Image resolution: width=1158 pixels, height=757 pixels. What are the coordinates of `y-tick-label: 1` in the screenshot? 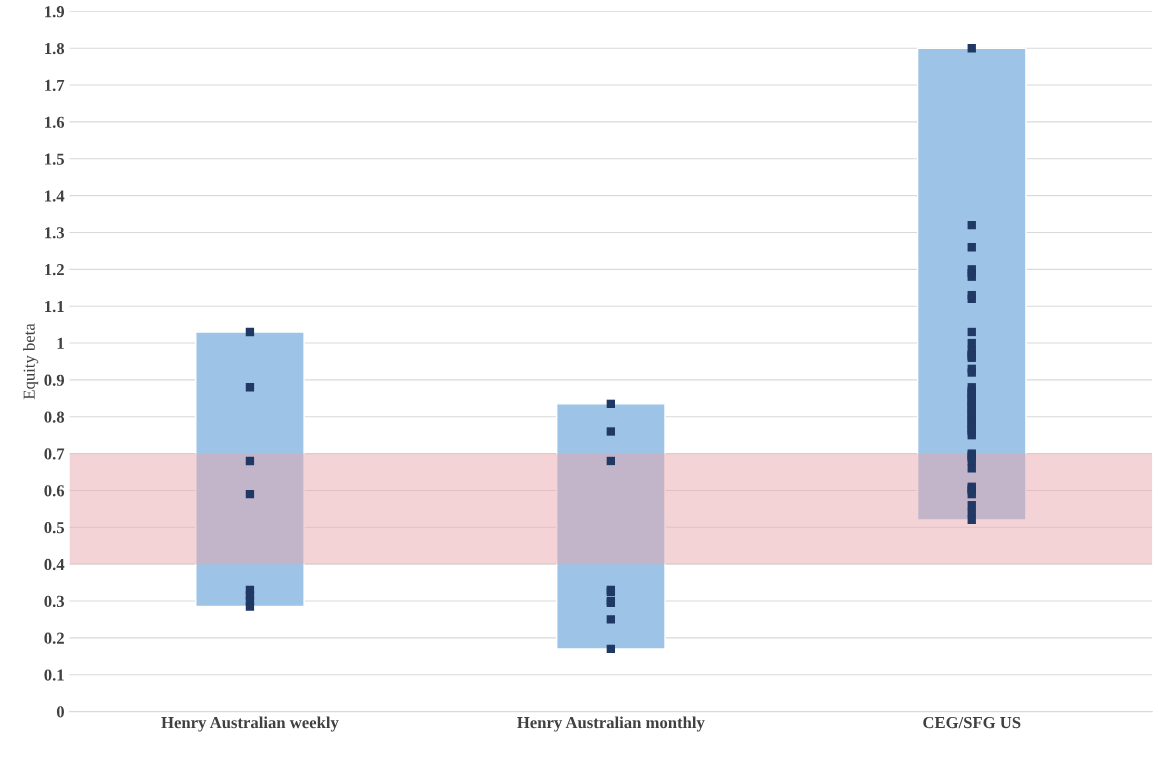 It's located at (60, 343).